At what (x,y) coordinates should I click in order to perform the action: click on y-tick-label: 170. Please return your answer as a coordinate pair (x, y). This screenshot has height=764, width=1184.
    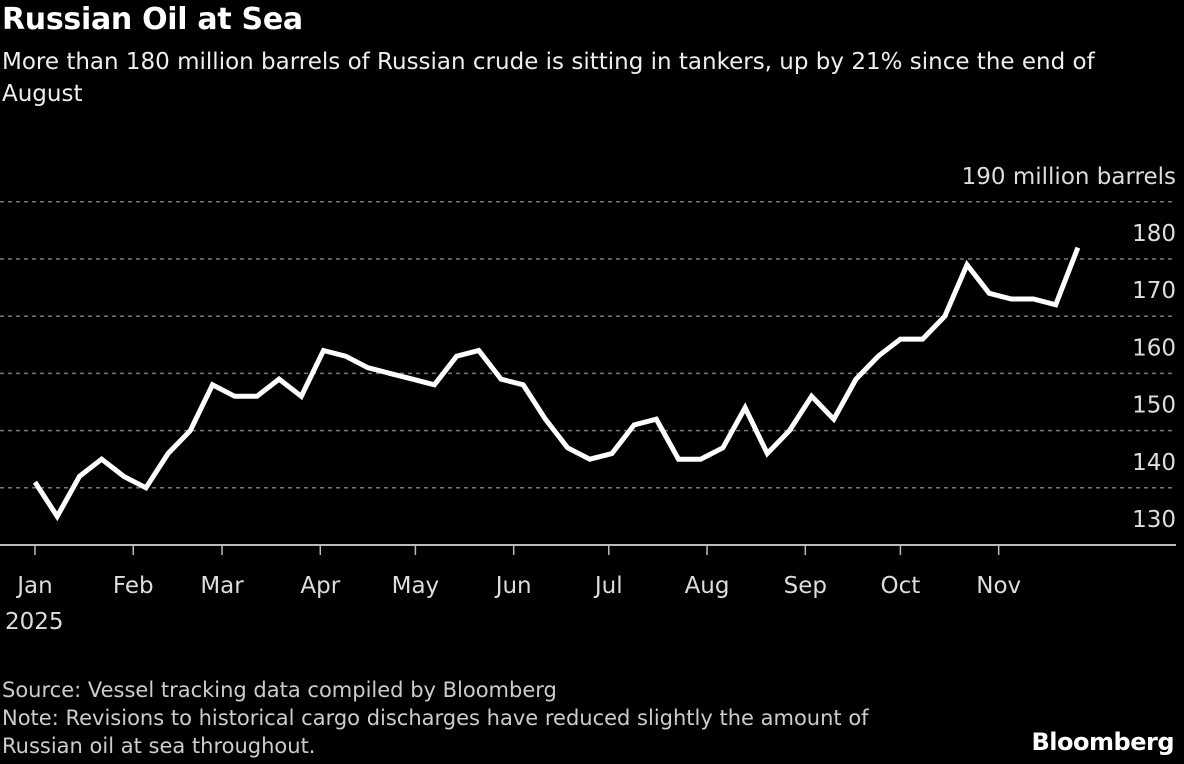
    Looking at the image, I should click on (1154, 291).